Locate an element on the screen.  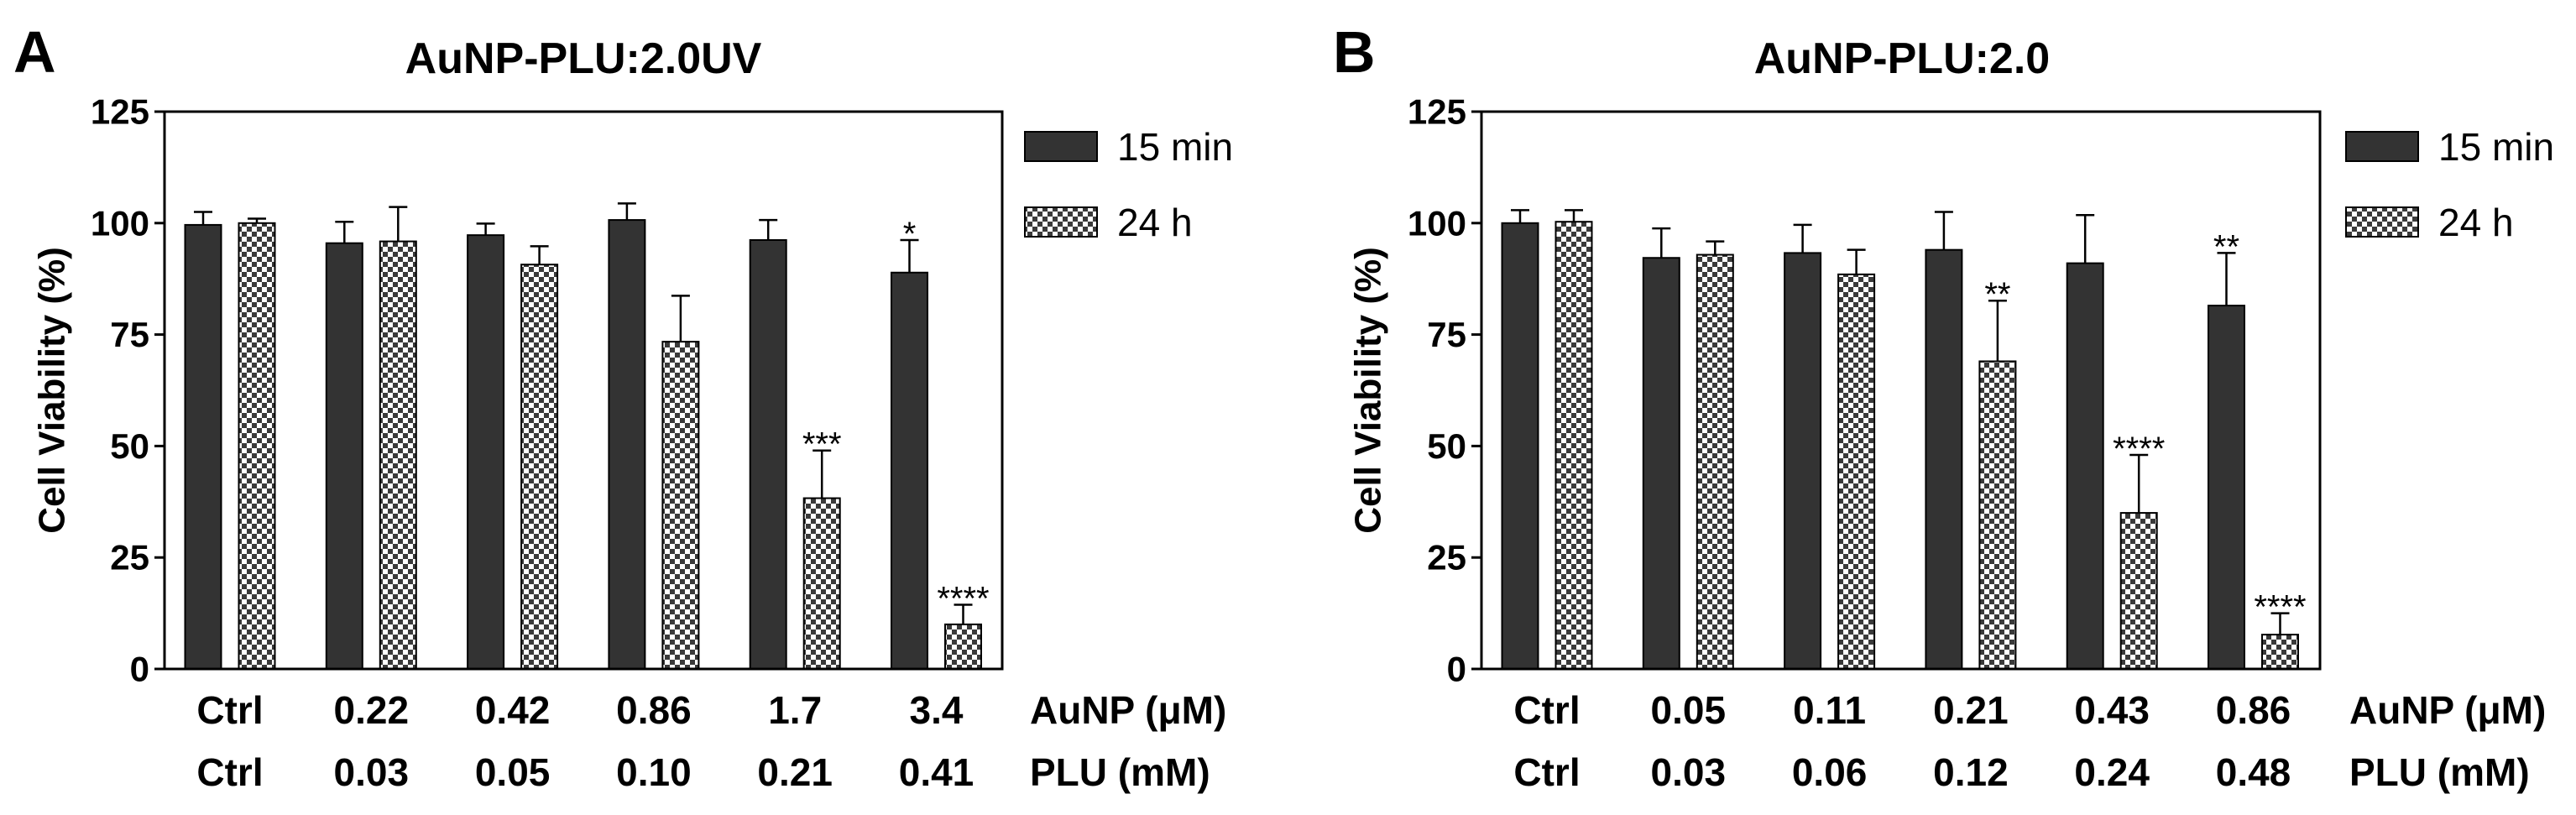
x-category-label-plu: 0.24 is located at coordinates (2112, 772).